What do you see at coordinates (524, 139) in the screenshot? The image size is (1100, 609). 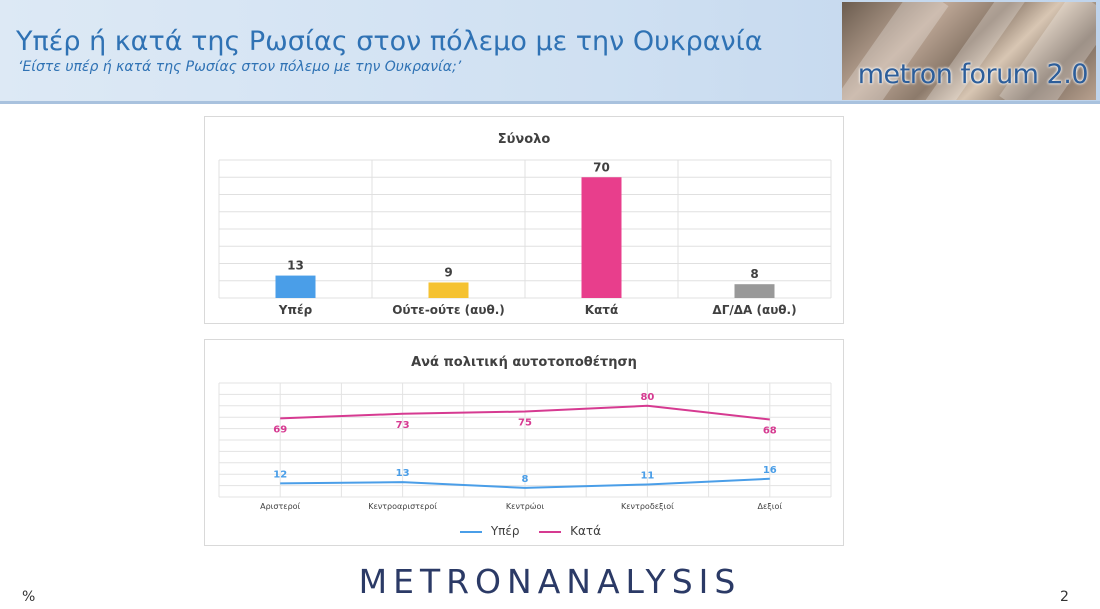 I see `total-chart-title: Σύνολο` at bounding box center [524, 139].